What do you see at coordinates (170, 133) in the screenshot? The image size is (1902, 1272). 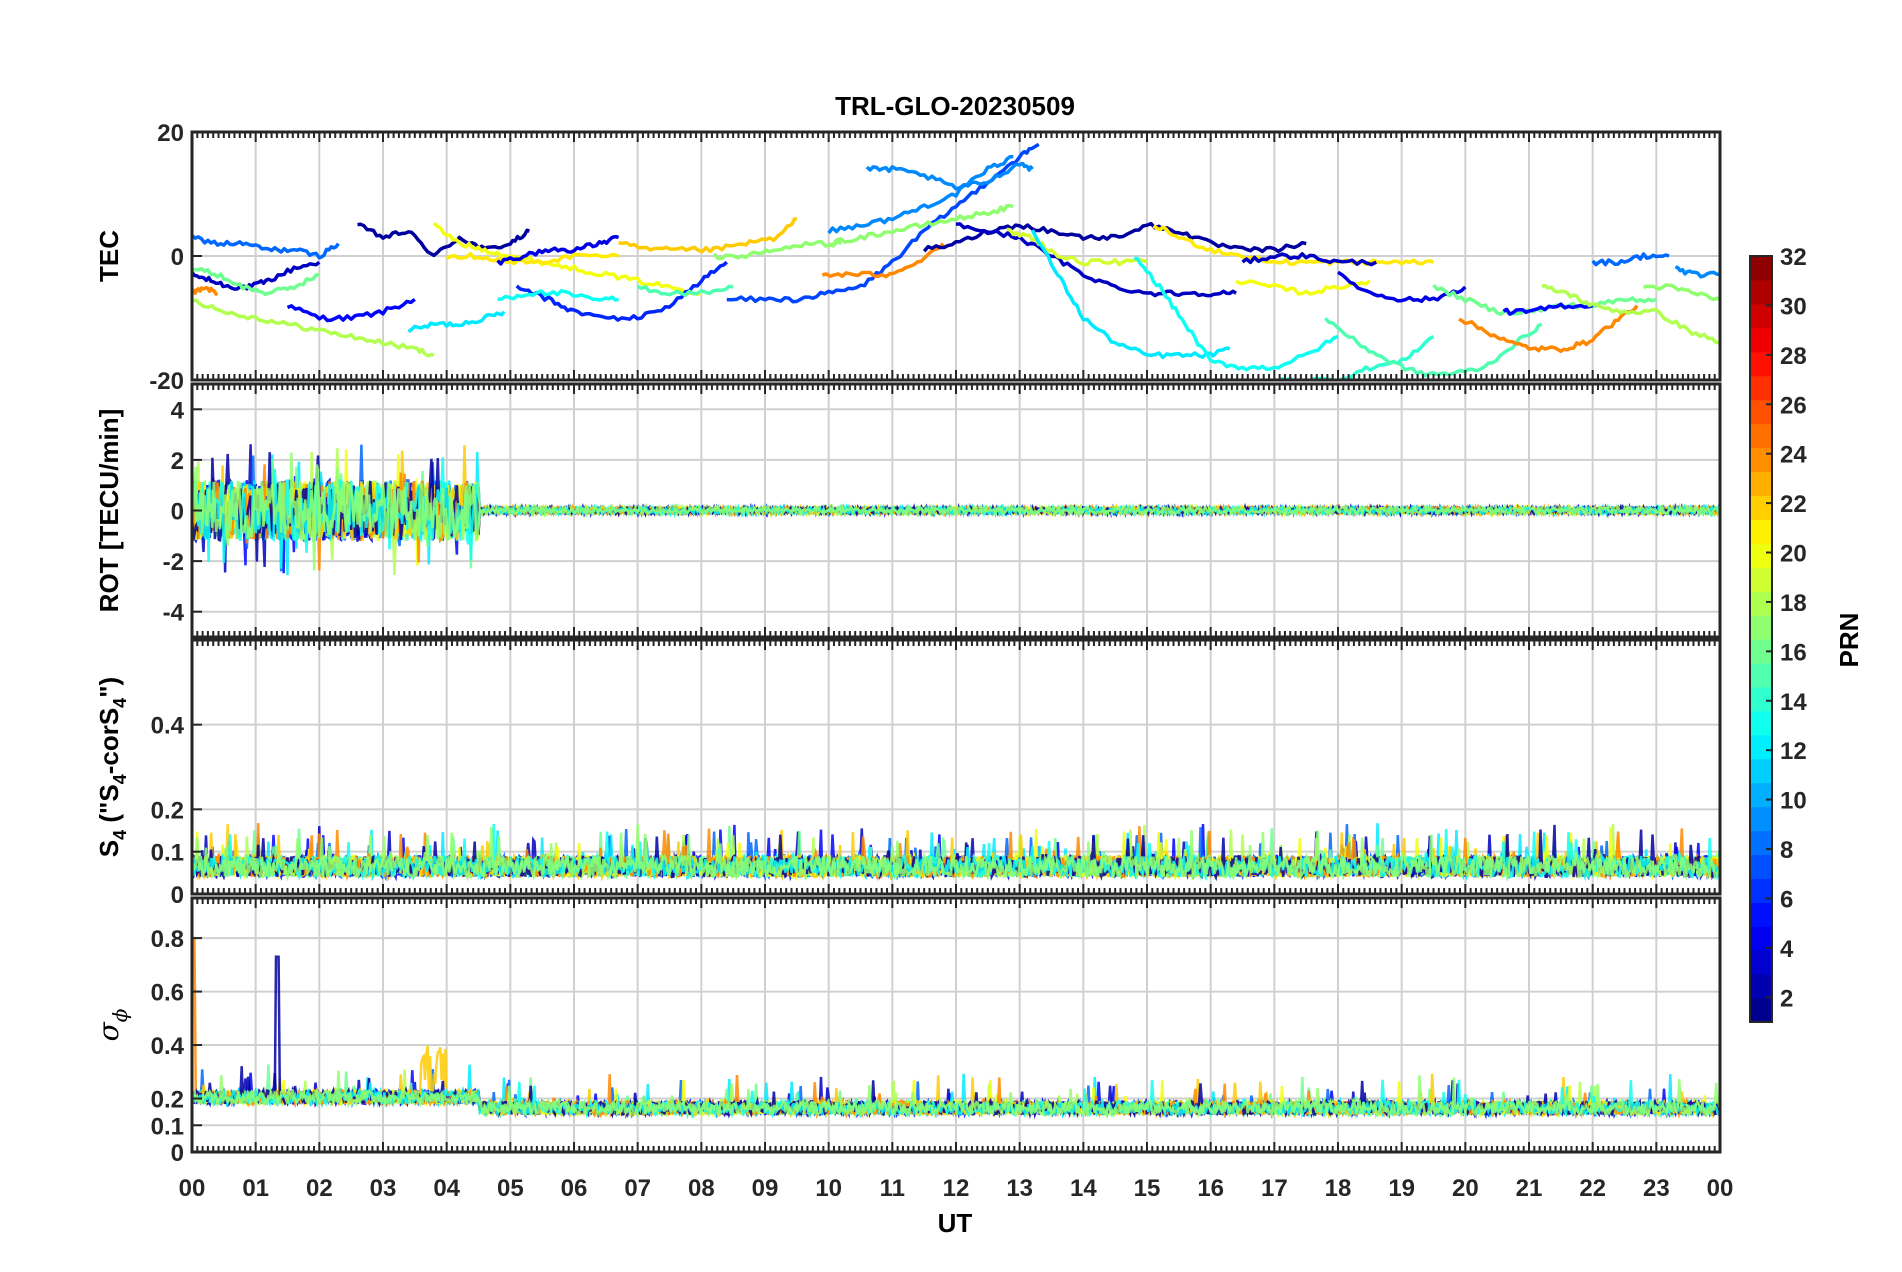 I see `y-tick-label: 20` at bounding box center [170, 133].